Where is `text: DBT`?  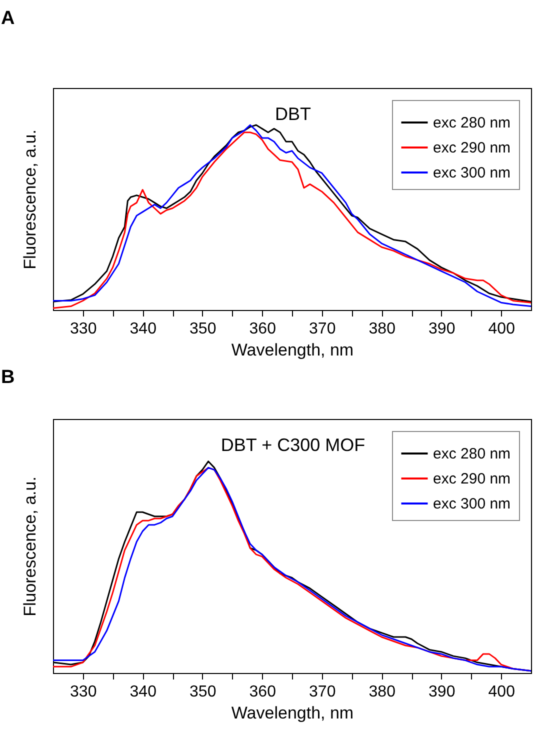 text: DBT is located at coordinates (293, 114).